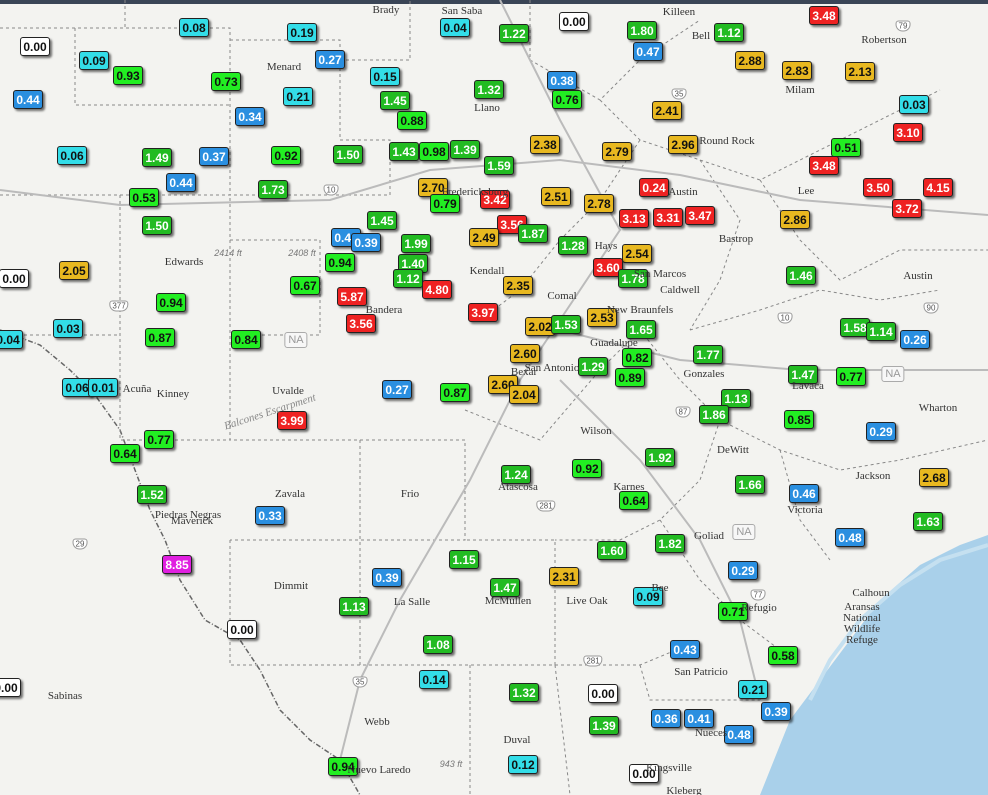 This screenshot has width=988, height=795. What do you see at coordinates (670, 543) in the screenshot?
I see `rain-gauge: 1.82` at bounding box center [670, 543].